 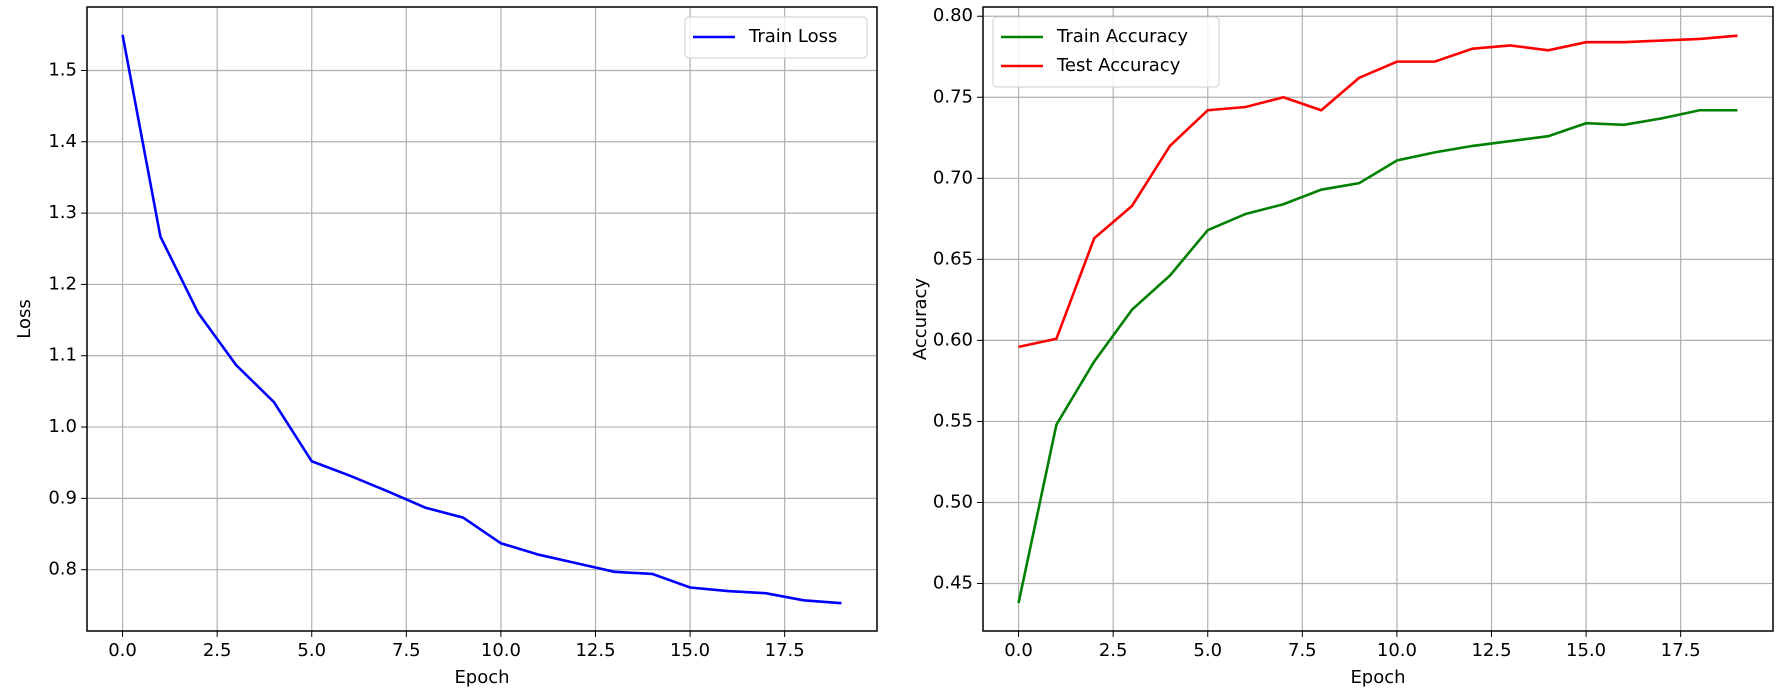 I want to click on legend: Train Loss, so click(x=776, y=37).